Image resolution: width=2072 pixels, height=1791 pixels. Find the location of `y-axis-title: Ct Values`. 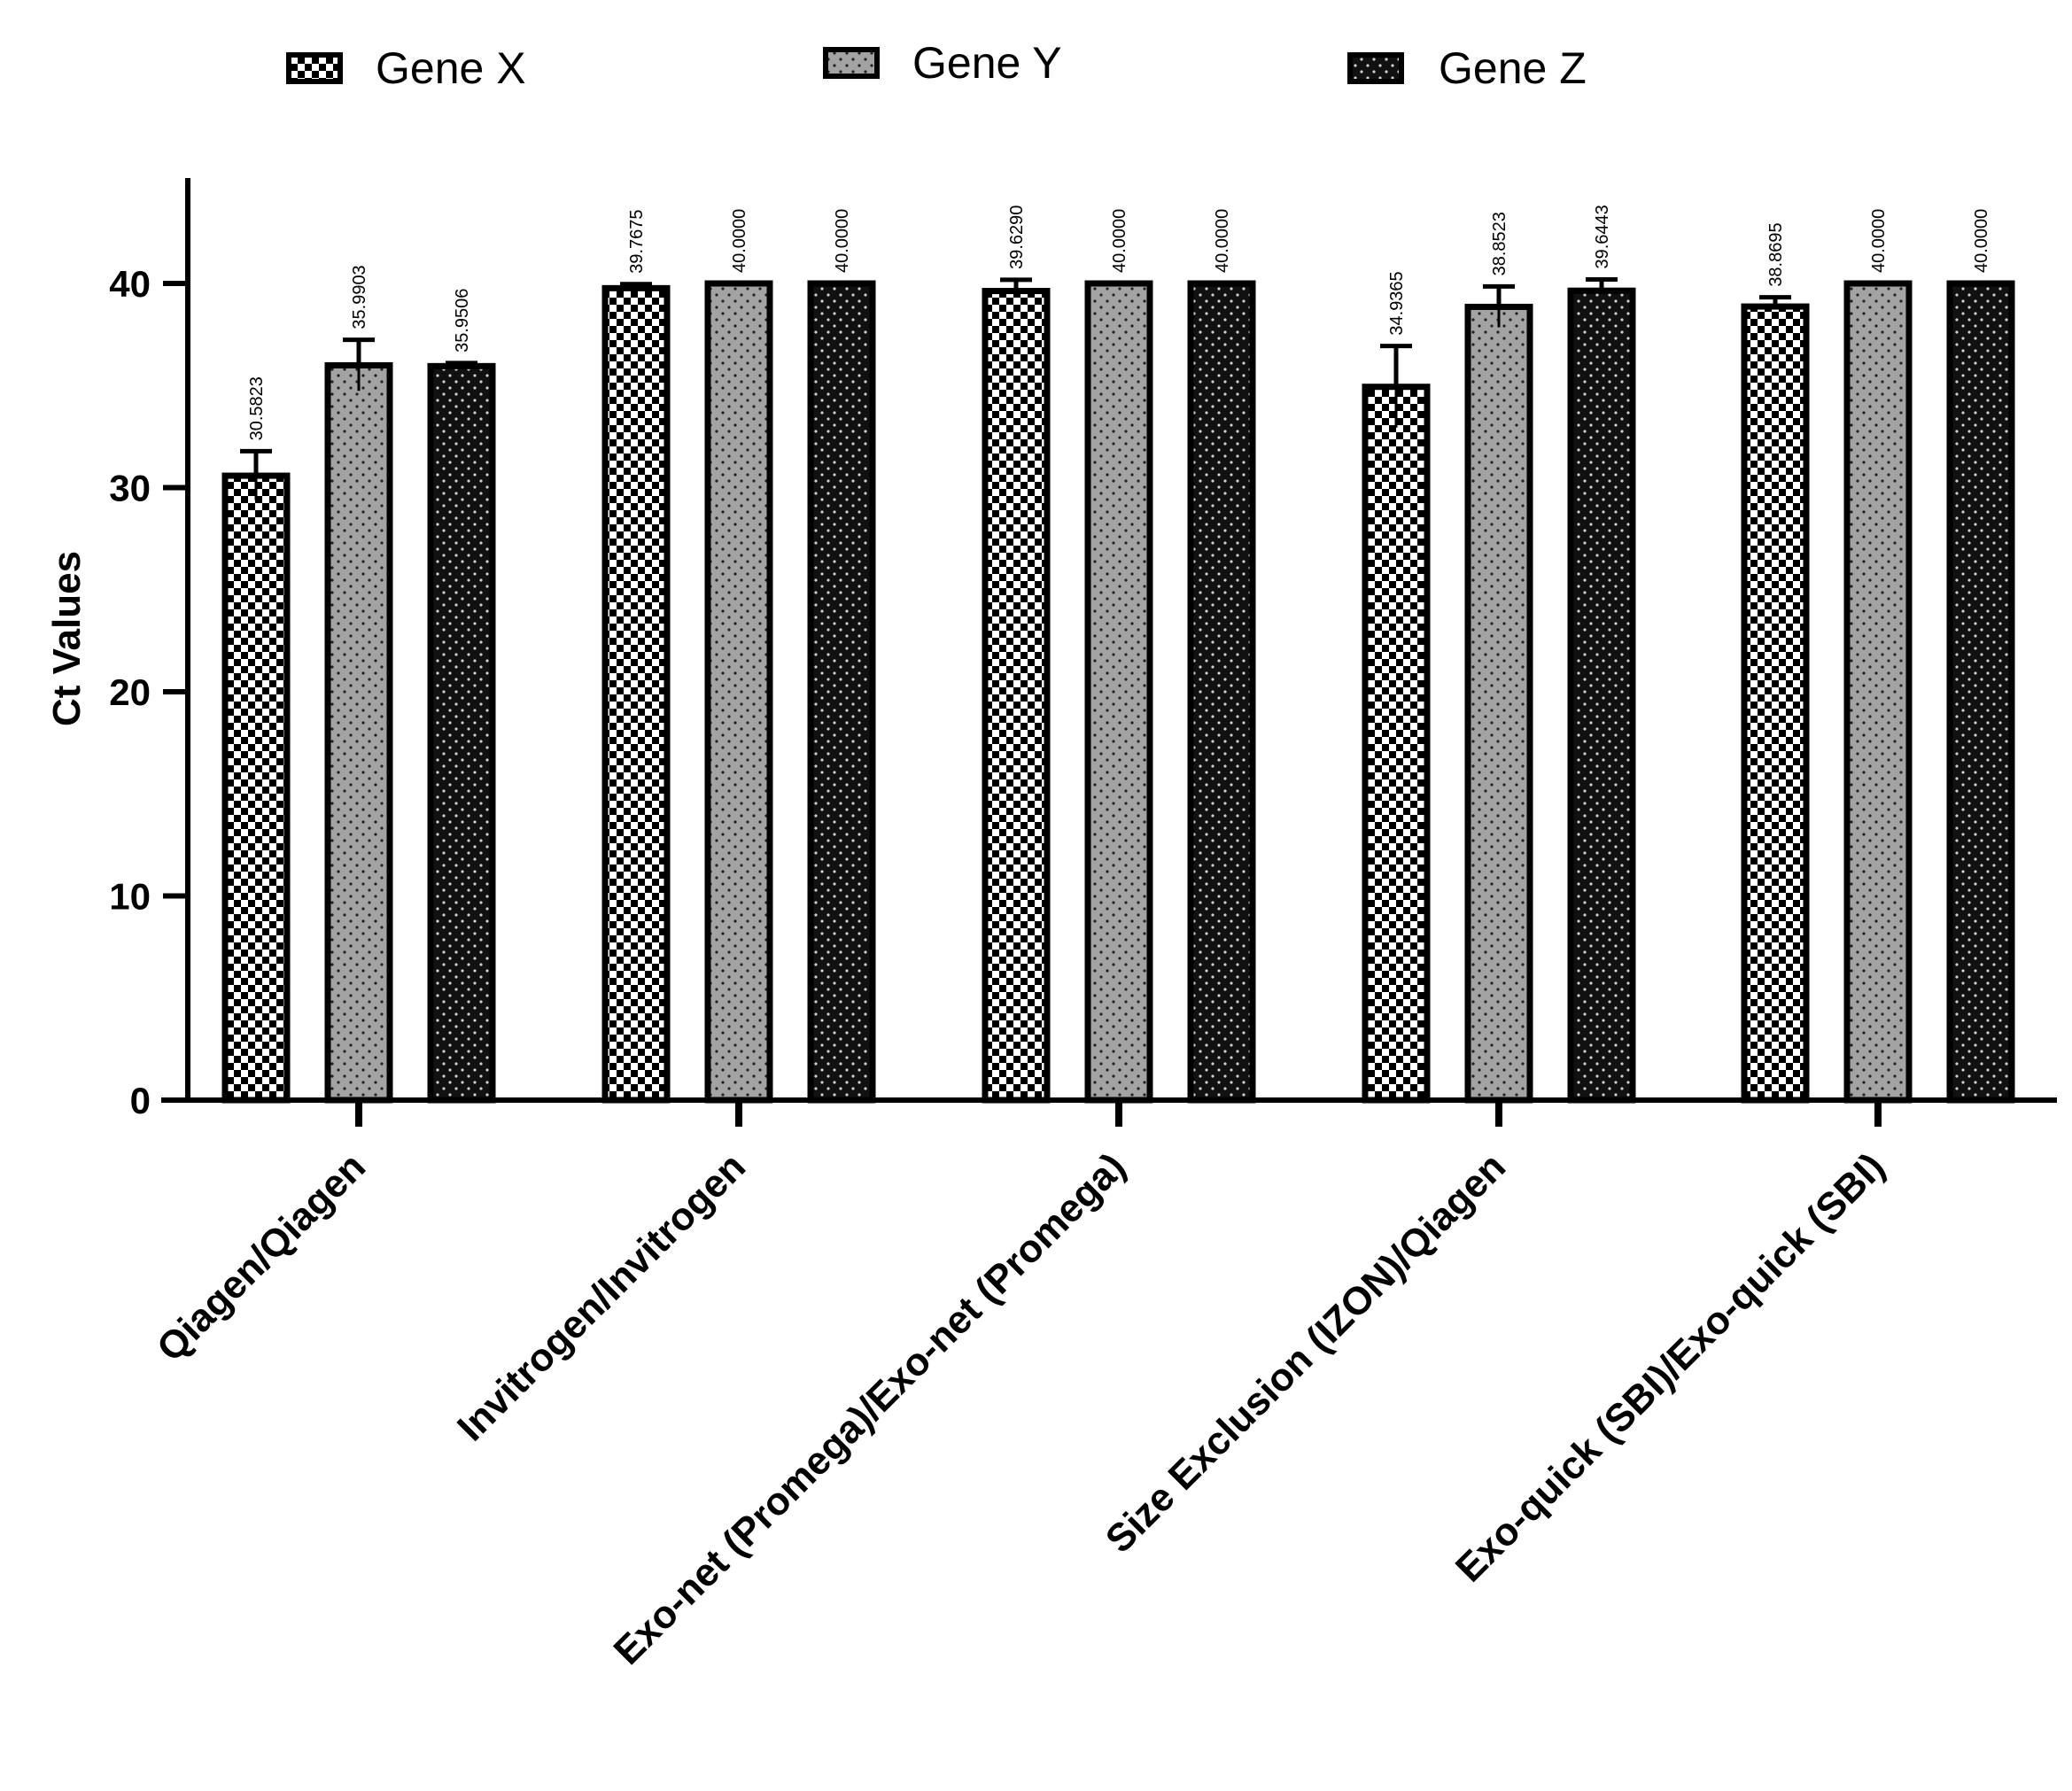

y-axis-title: Ct Values is located at coordinates (67, 639).